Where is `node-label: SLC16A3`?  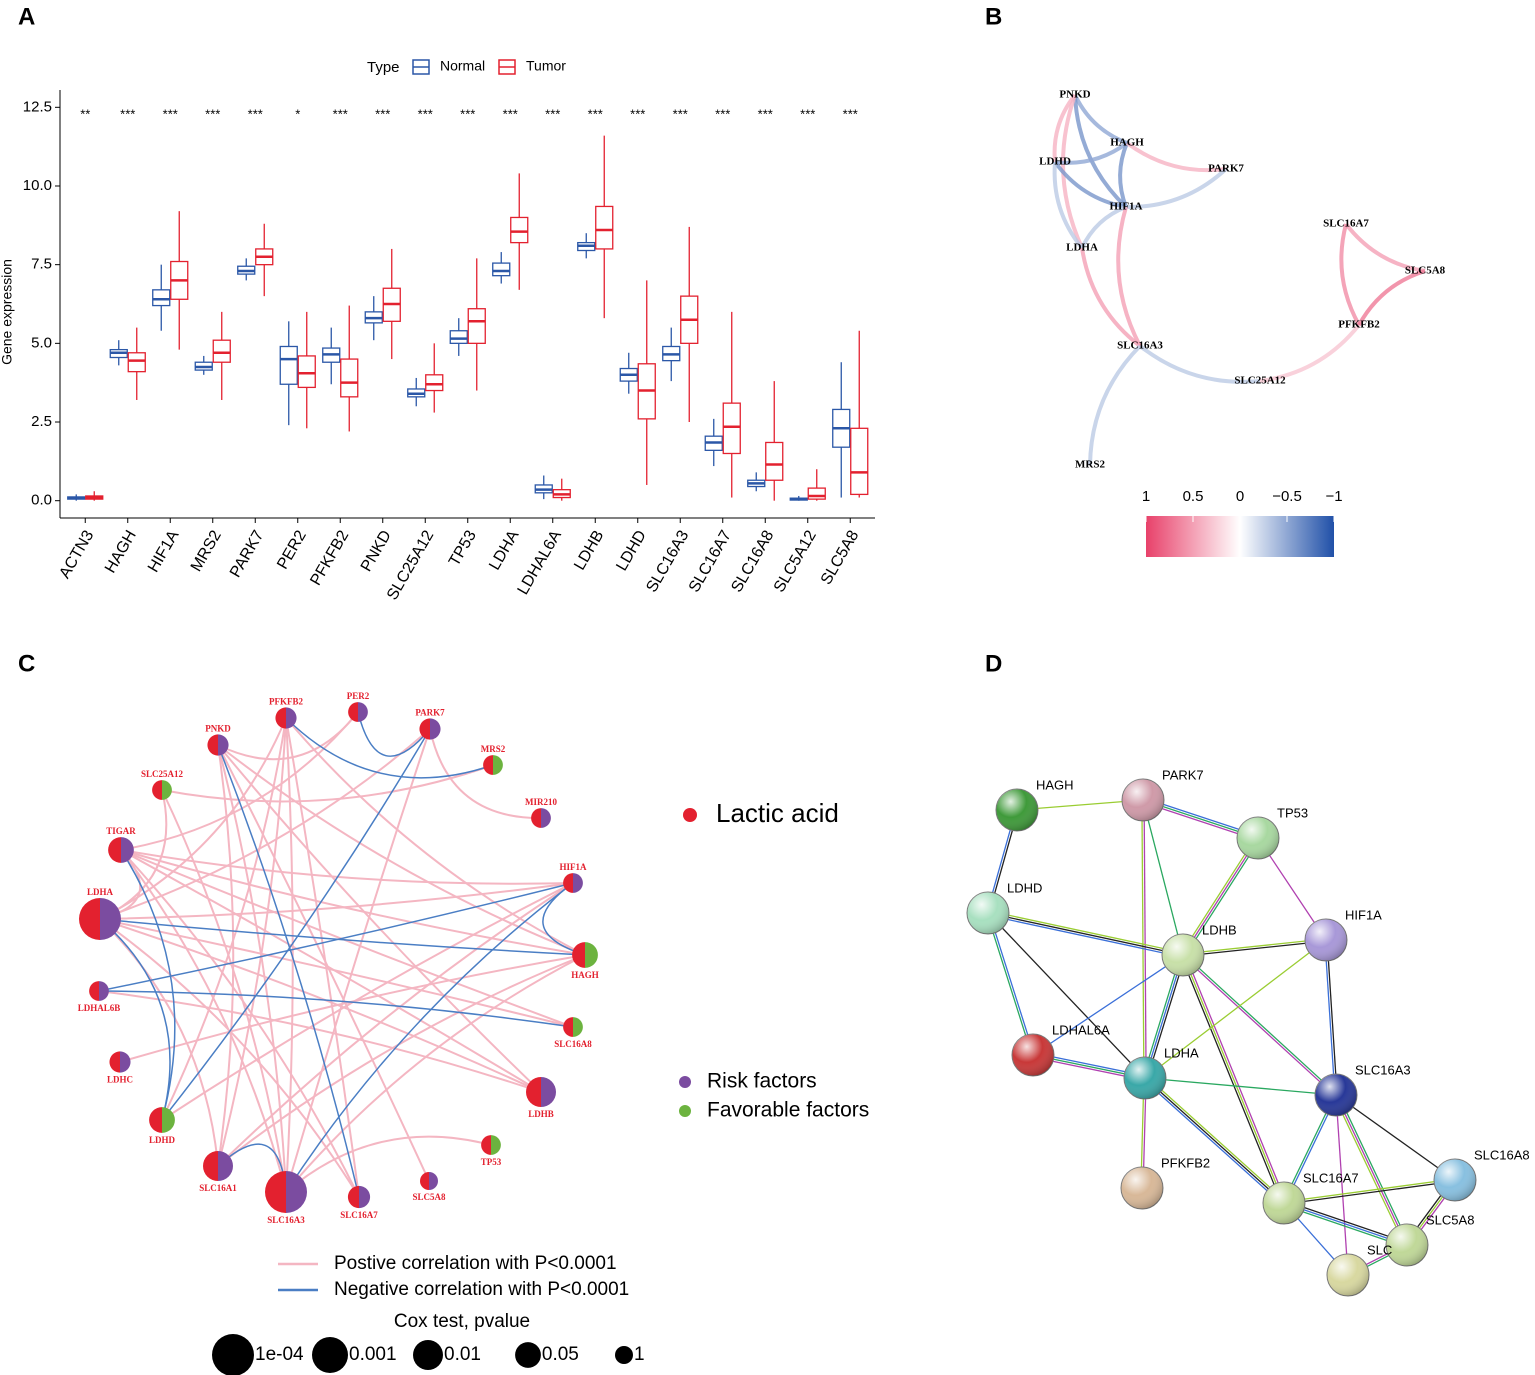
node-label: SLC16A3 is located at coordinates (1140, 346).